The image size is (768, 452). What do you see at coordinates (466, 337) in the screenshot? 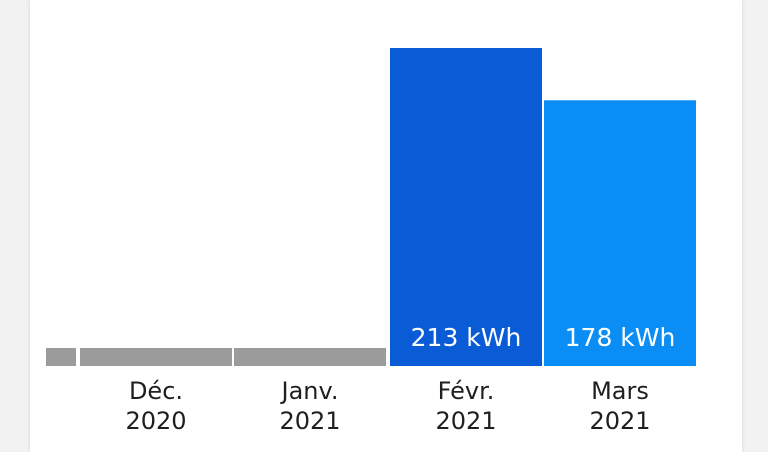
I see `bar-value-label-2: 213 kWh` at bounding box center [466, 337].